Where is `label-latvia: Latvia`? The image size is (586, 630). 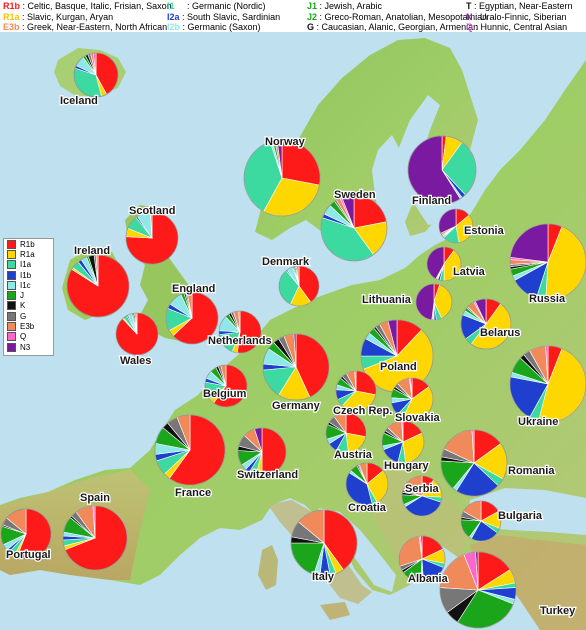
label-latvia: Latvia is located at coordinates (469, 272).